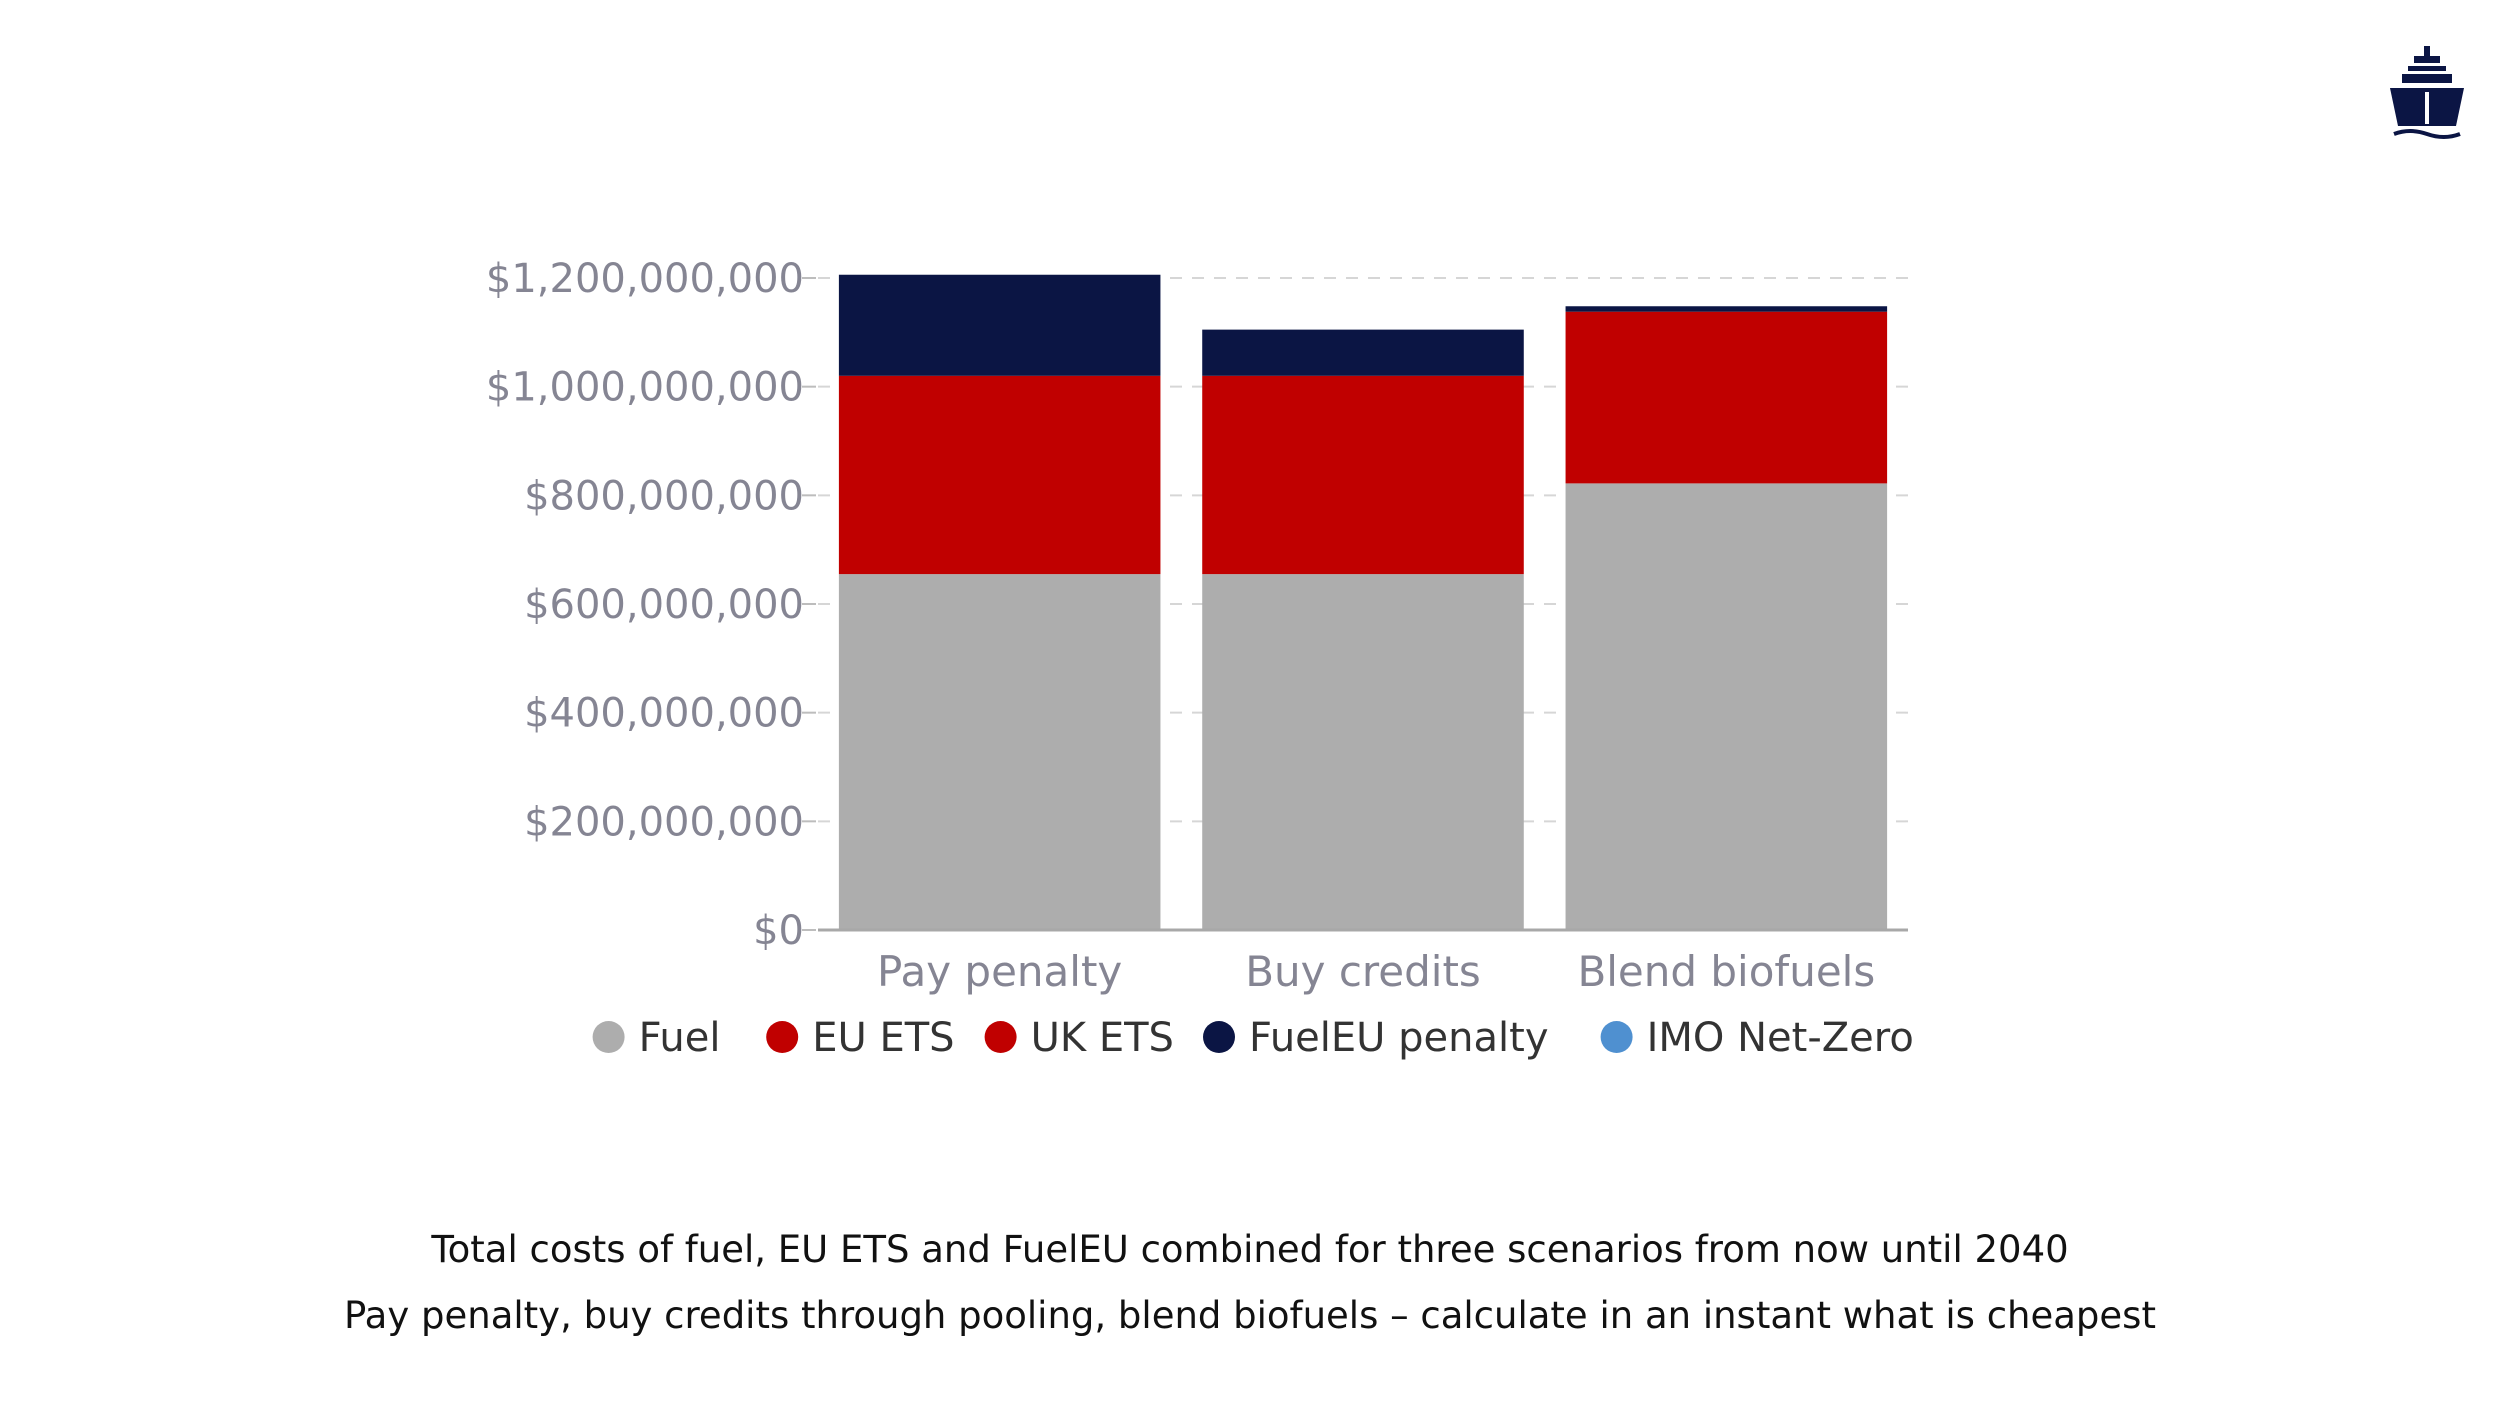 The width and height of the screenshot is (2500, 1406). Describe the element at coordinates (608, 1037) in the screenshot. I see `legend-swatch-fuel` at that location.